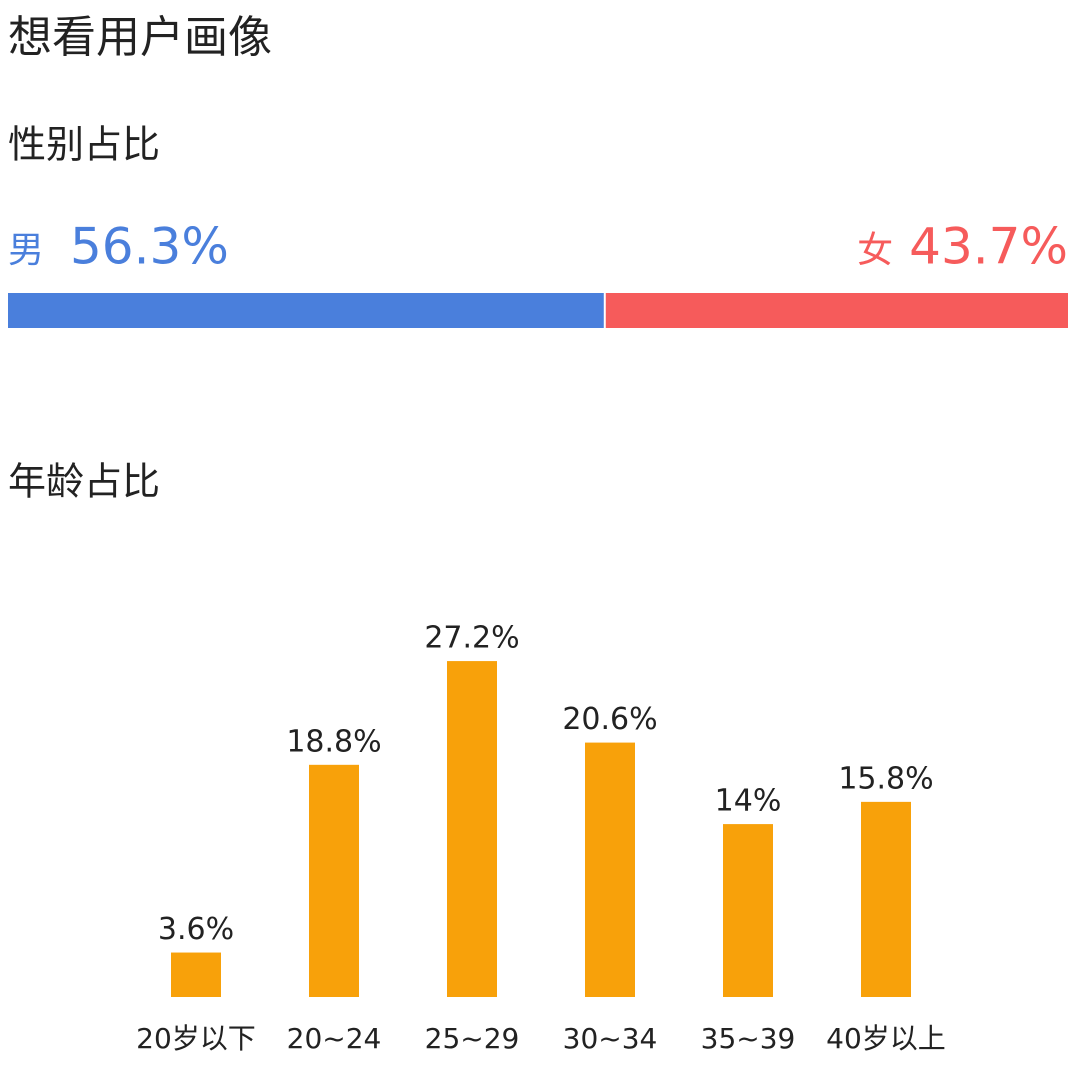 Image resolution: width=1080 pixels, height=1083 pixels. What do you see at coordinates (609, 719) in the screenshot?
I see `value-label: 20.6%` at bounding box center [609, 719].